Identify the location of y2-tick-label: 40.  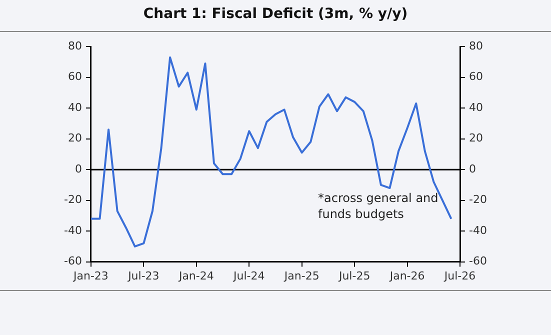
(476, 107).